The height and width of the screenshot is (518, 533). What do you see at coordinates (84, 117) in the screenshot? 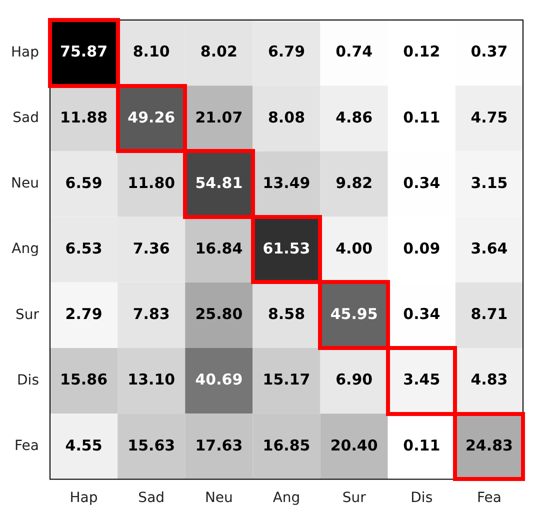
I see `data-label: 11.88` at bounding box center [84, 117].